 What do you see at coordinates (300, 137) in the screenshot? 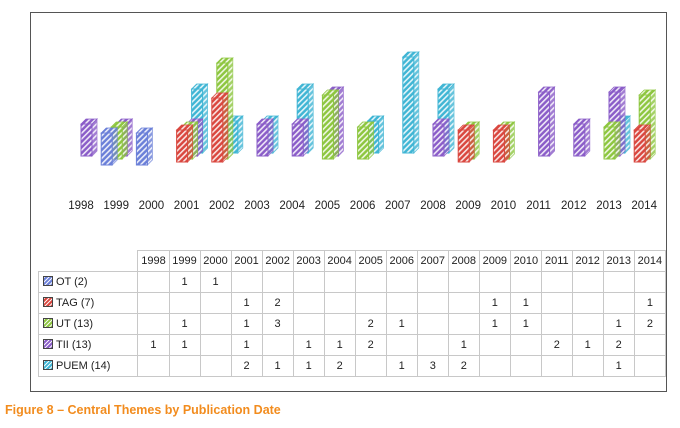
I see `bar-tii-2004` at bounding box center [300, 137].